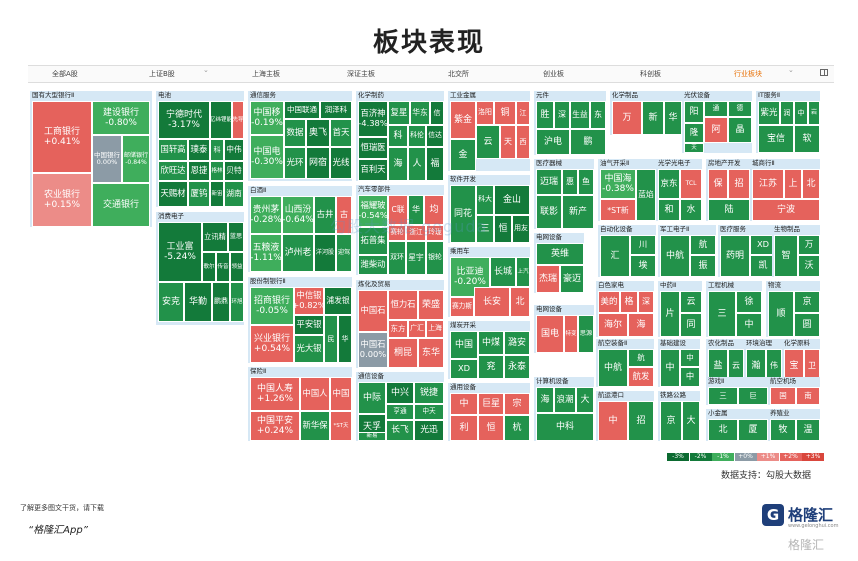 The width and height of the screenshot is (858, 561). What do you see at coordinates (463, 214) in the screenshot?
I see `stock-tile: 同花` at bounding box center [463, 214].